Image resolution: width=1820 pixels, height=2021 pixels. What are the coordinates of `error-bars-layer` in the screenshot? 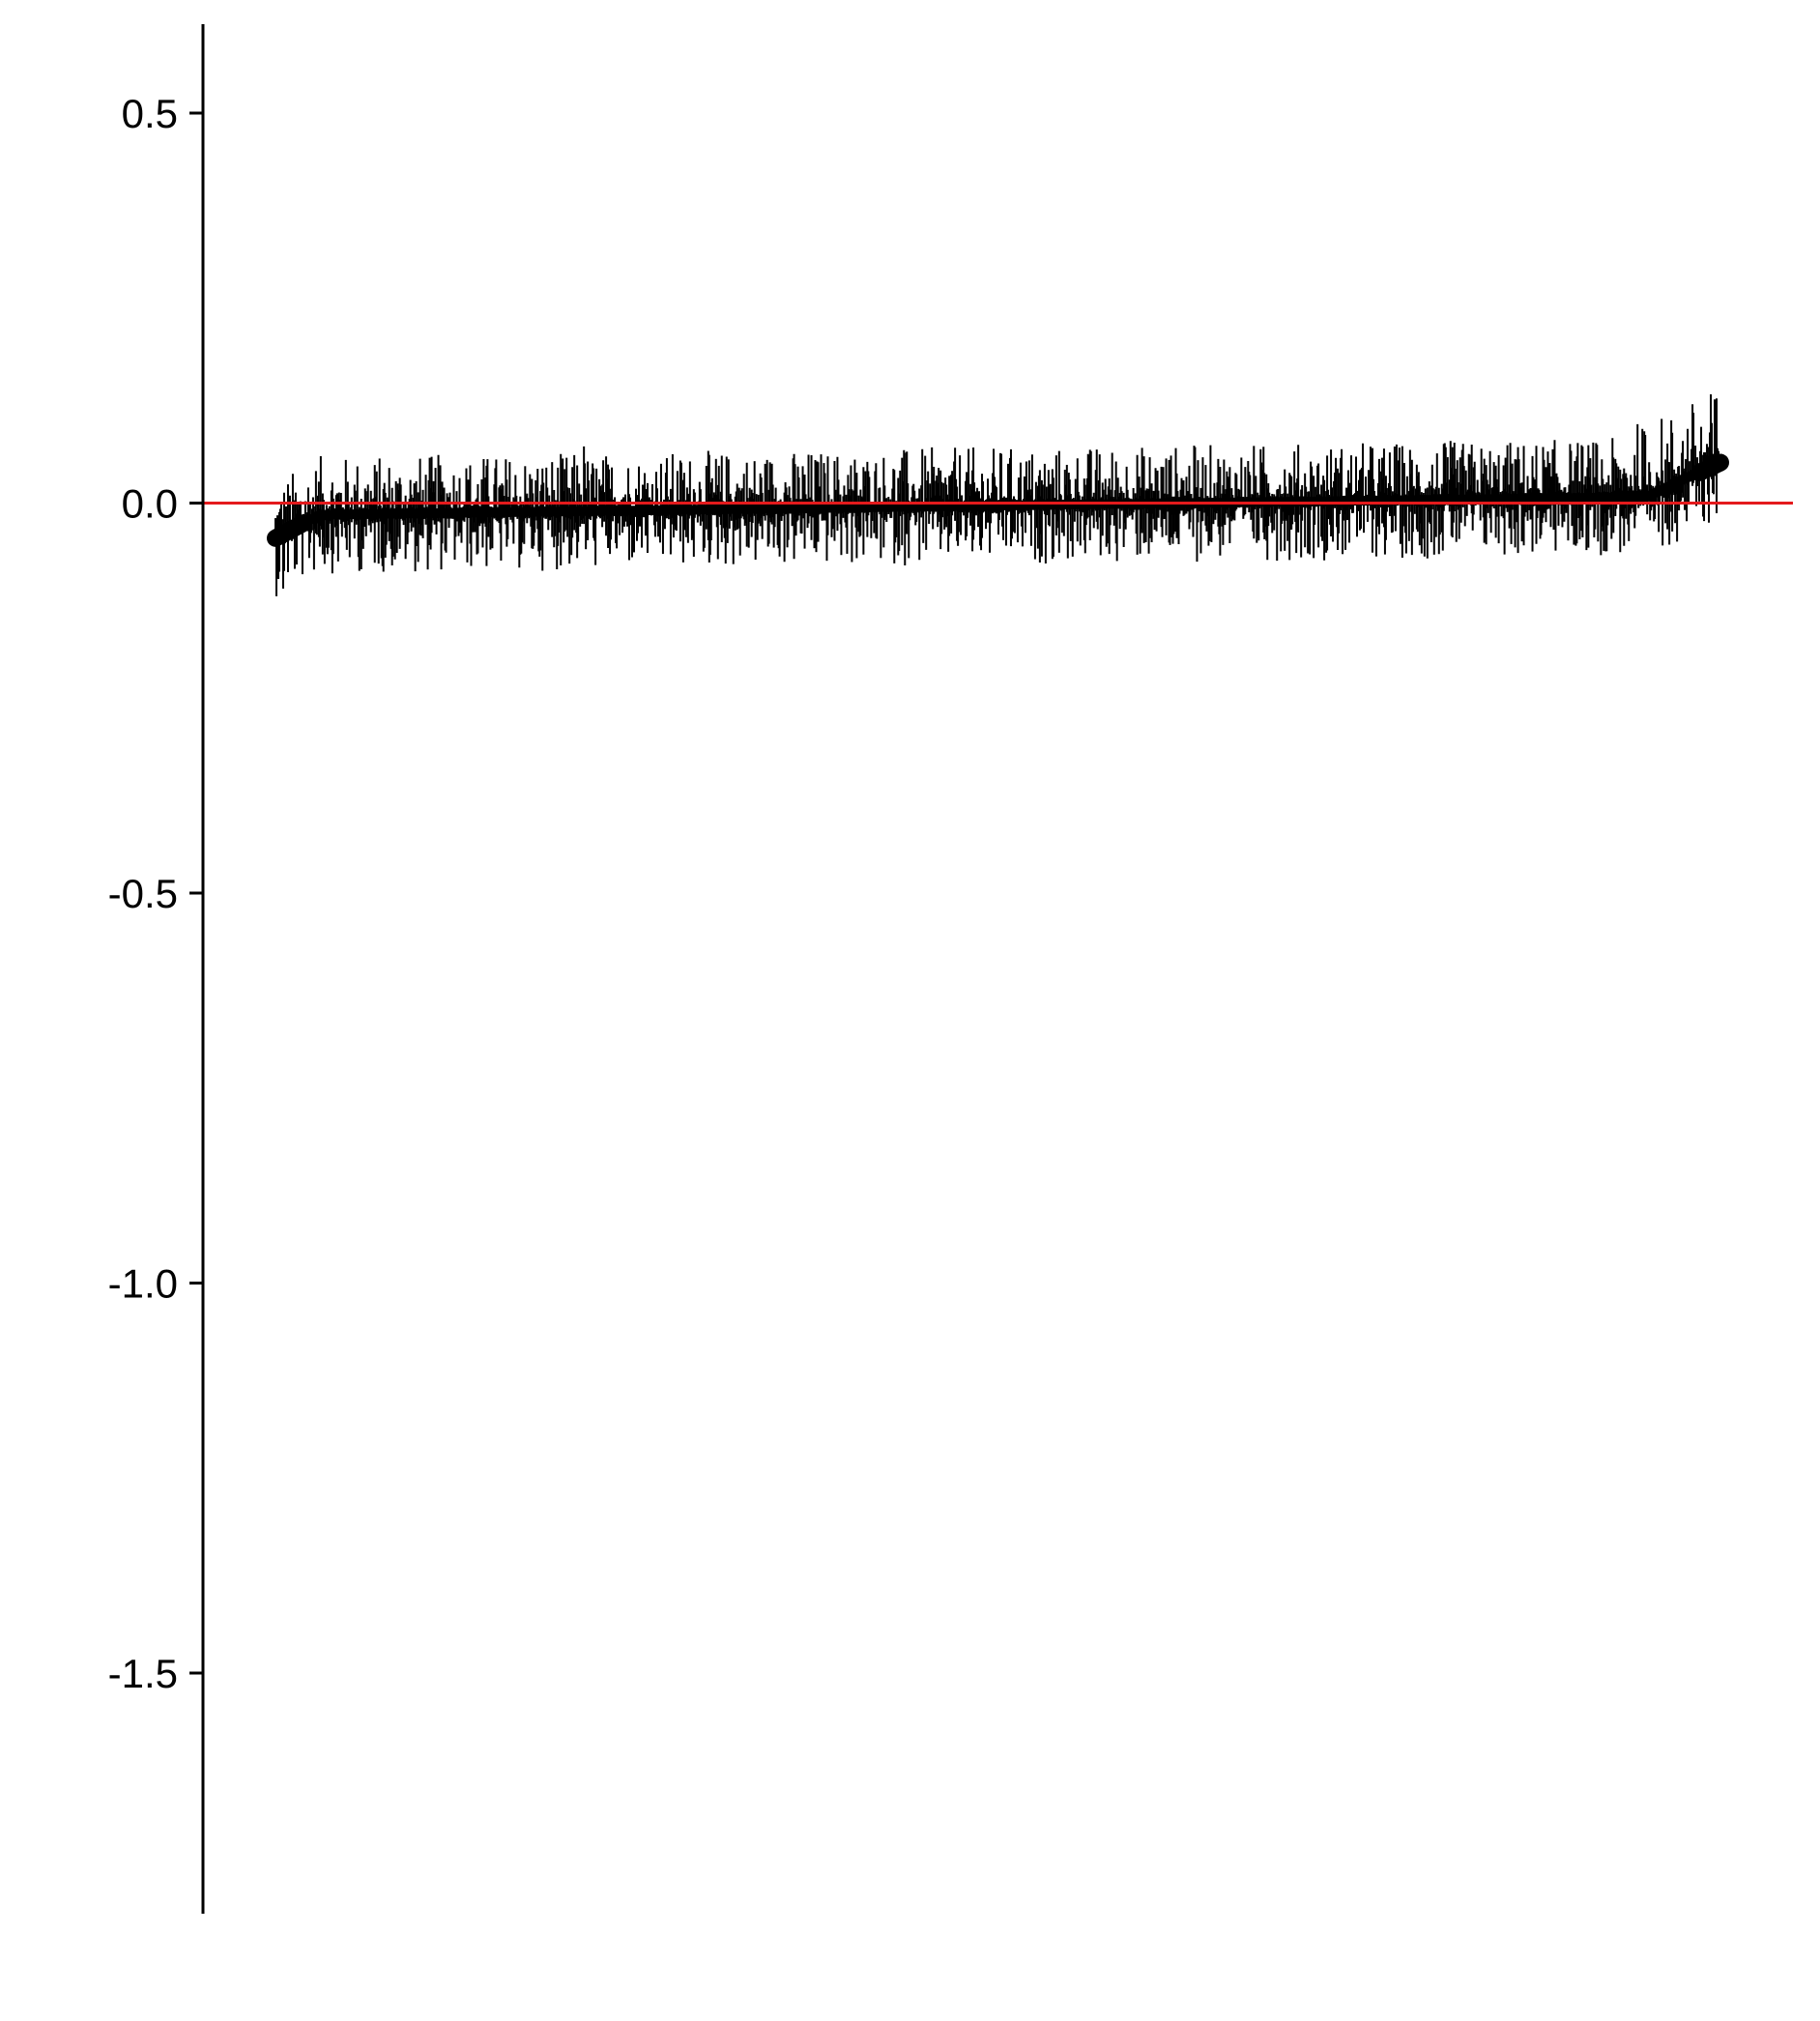 It's located at (997, 495).